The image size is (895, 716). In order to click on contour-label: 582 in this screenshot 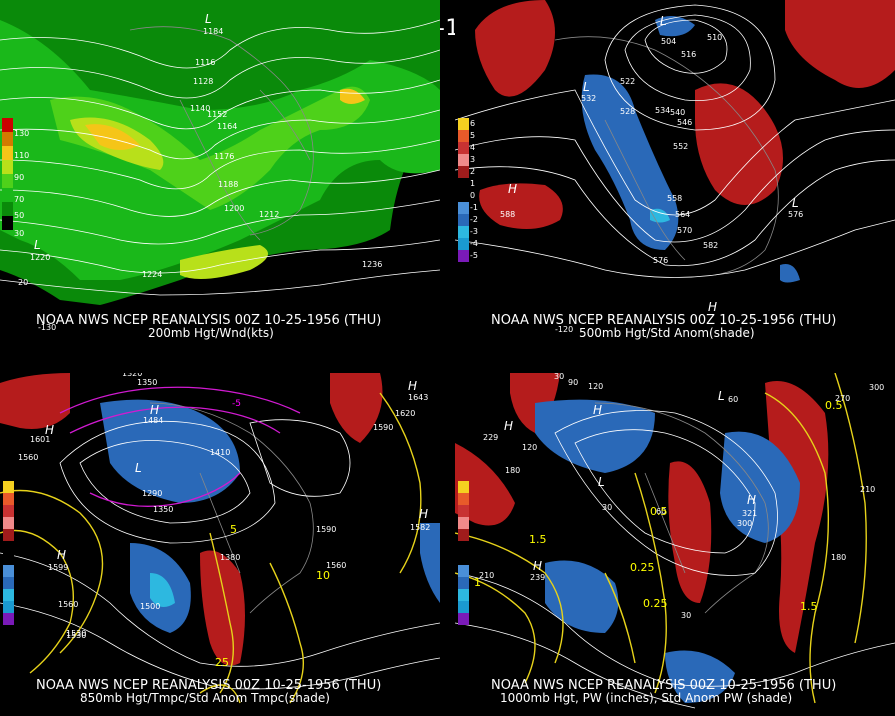, I will do `click(711, 245)`.